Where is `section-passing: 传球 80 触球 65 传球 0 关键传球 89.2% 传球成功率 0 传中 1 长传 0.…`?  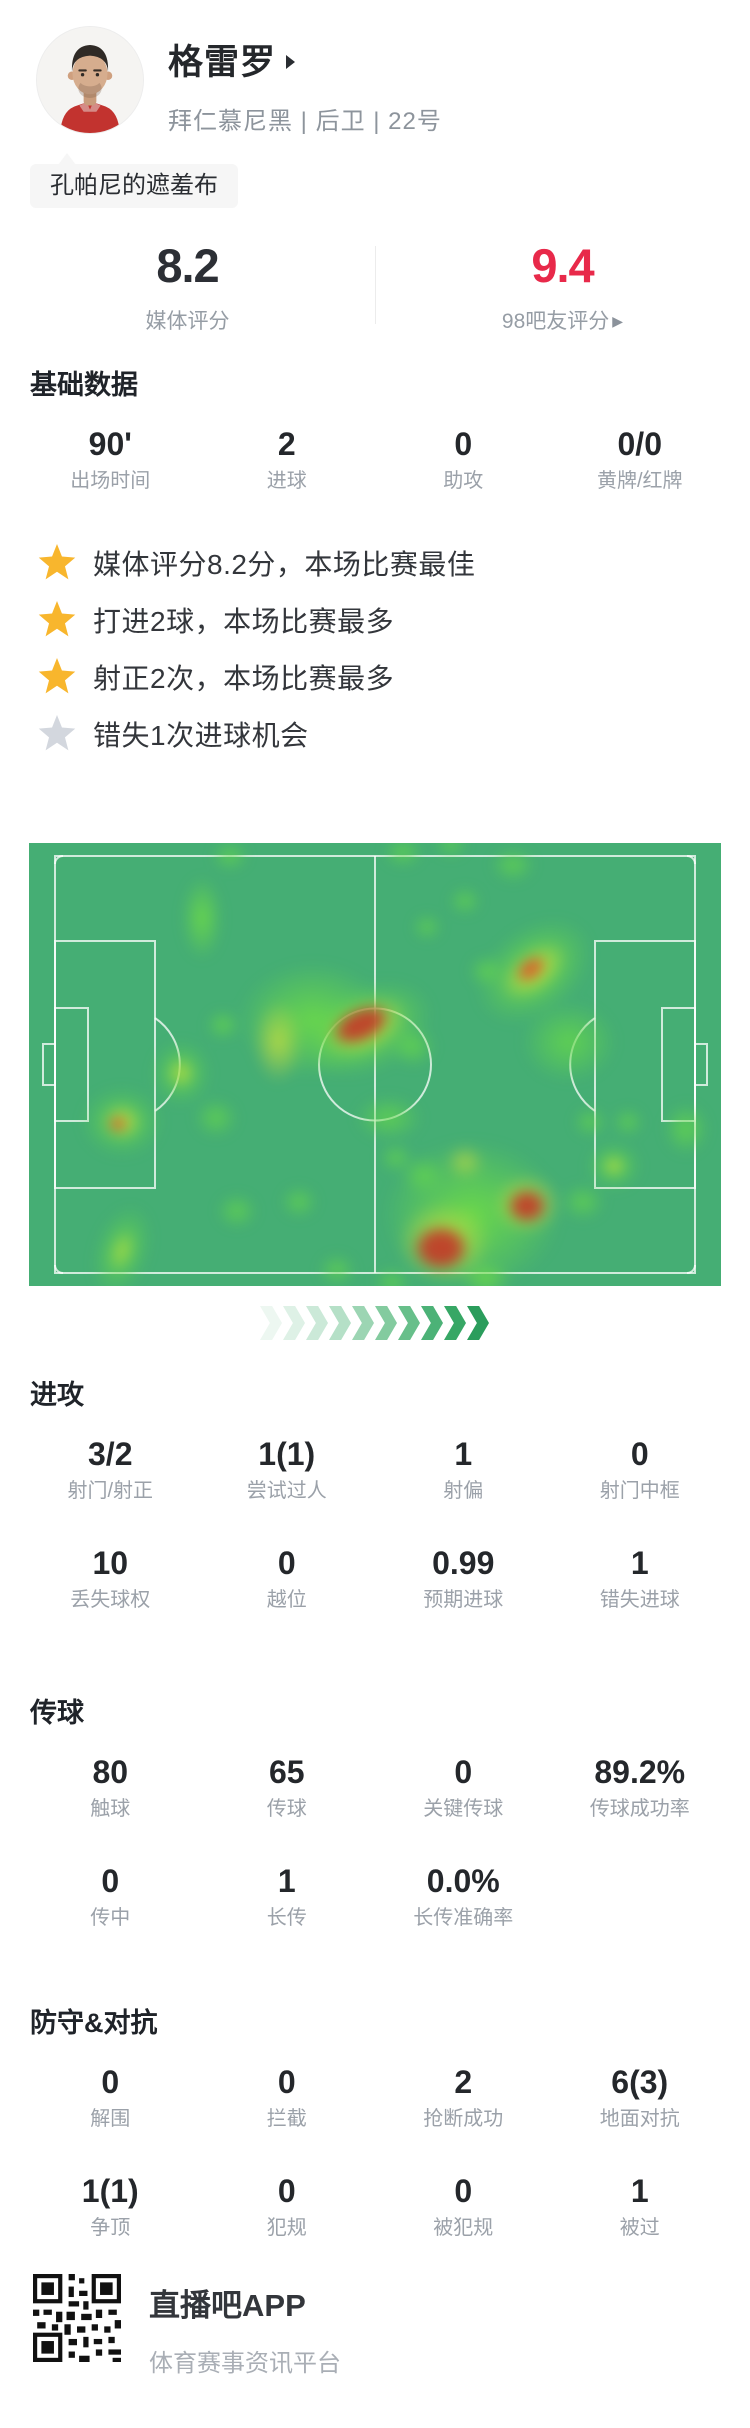 section-passing: 传球 80 触球 65 传球 0 关键传球 89.2% 传球成功率 0 传中 1 长传 0.… is located at coordinates (375, 1813).